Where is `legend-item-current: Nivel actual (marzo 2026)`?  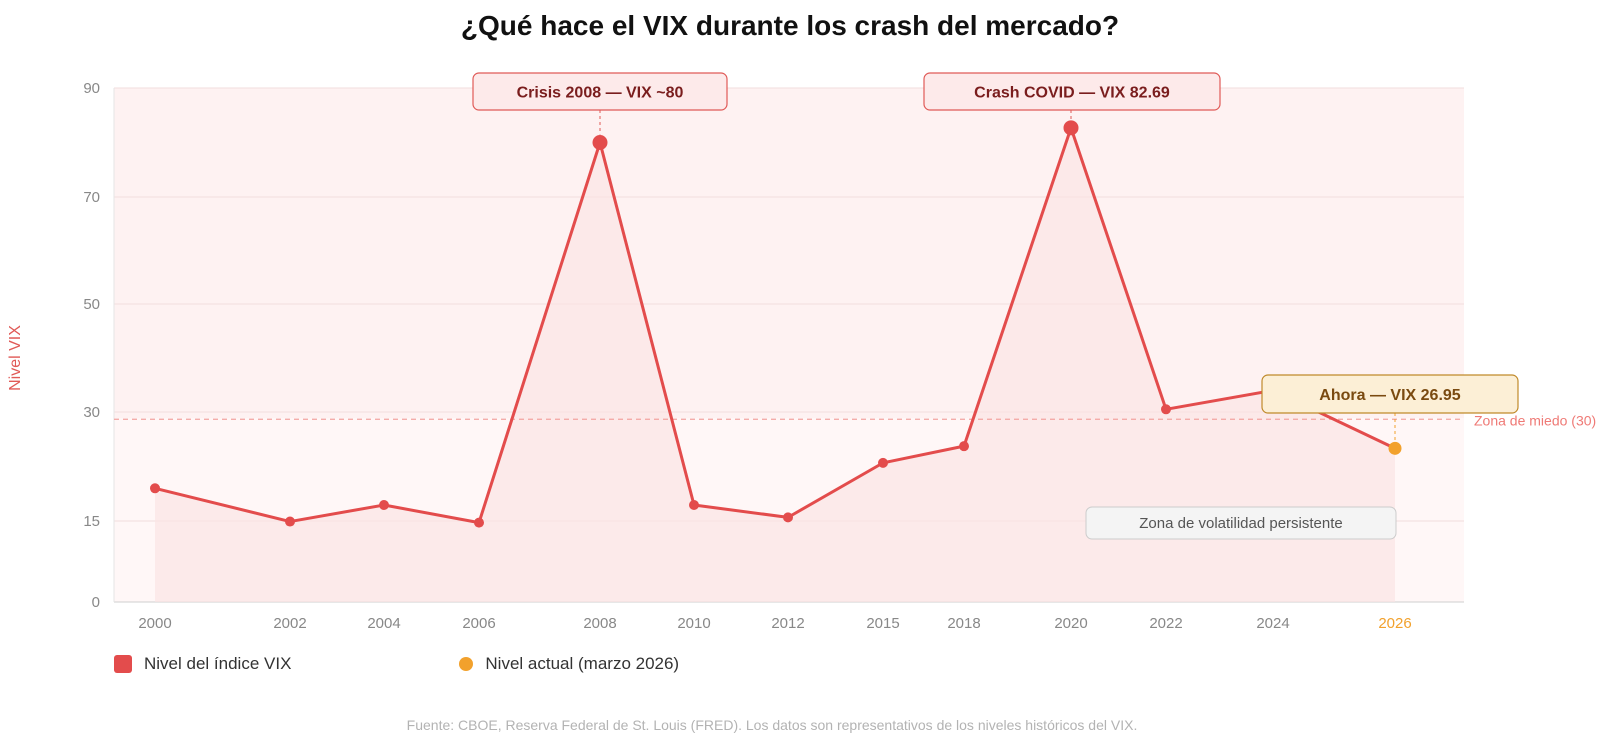
legend-item-current: Nivel actual (marzo 2026) is located at coordinates (569, 664).